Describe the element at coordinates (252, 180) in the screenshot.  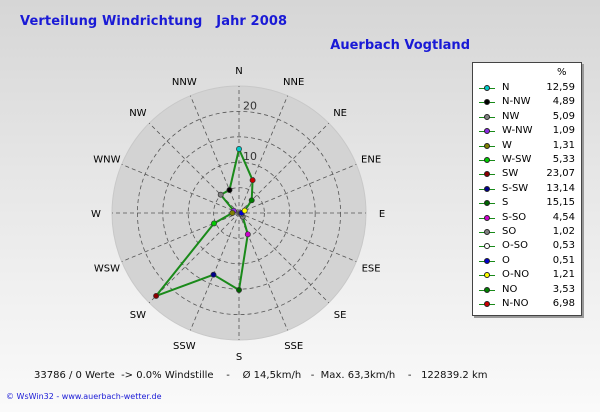
I see `data-point-n-no` at that location.